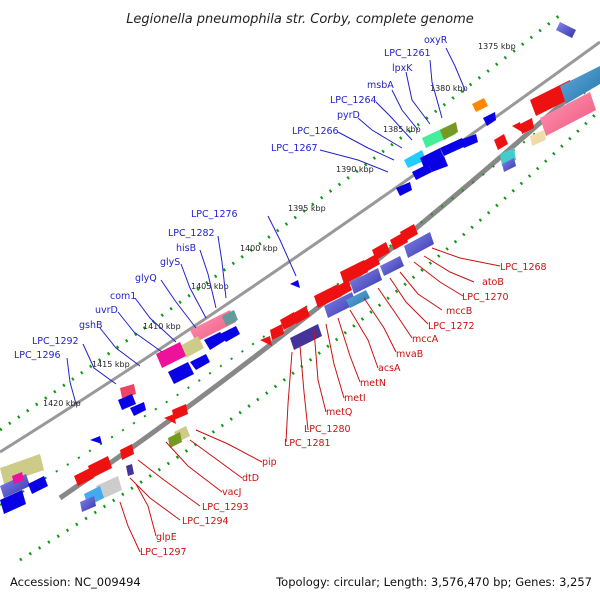  I want to click on gene-label: pip, so click(269, 462).